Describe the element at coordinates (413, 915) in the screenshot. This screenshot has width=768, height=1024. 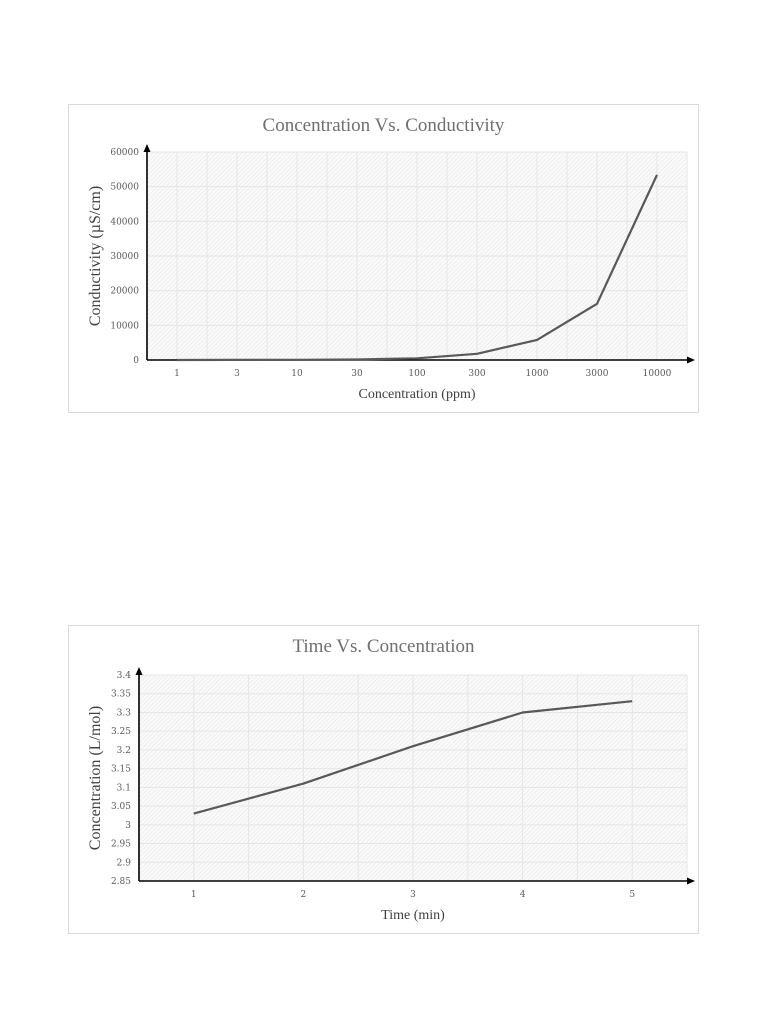
I see `x-axis-title: Time (min)` at that location.